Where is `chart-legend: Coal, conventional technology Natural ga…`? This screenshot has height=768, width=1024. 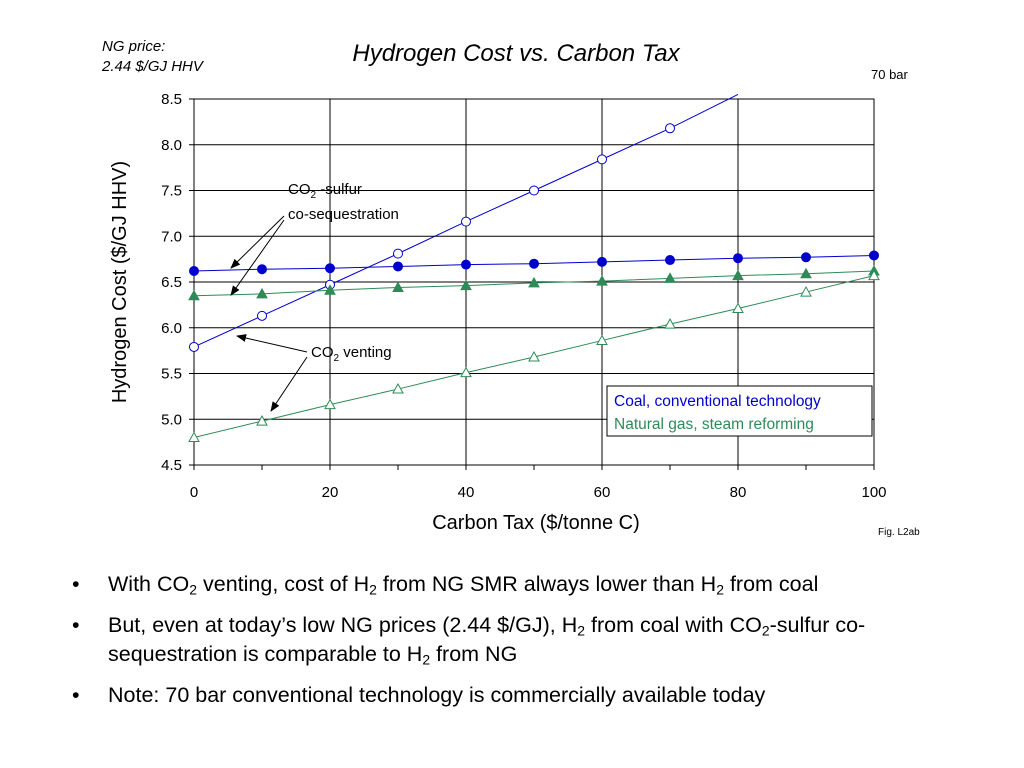
chart-legend: Coal, conventional technology Natural ga… is located at coordinates (739, 411).